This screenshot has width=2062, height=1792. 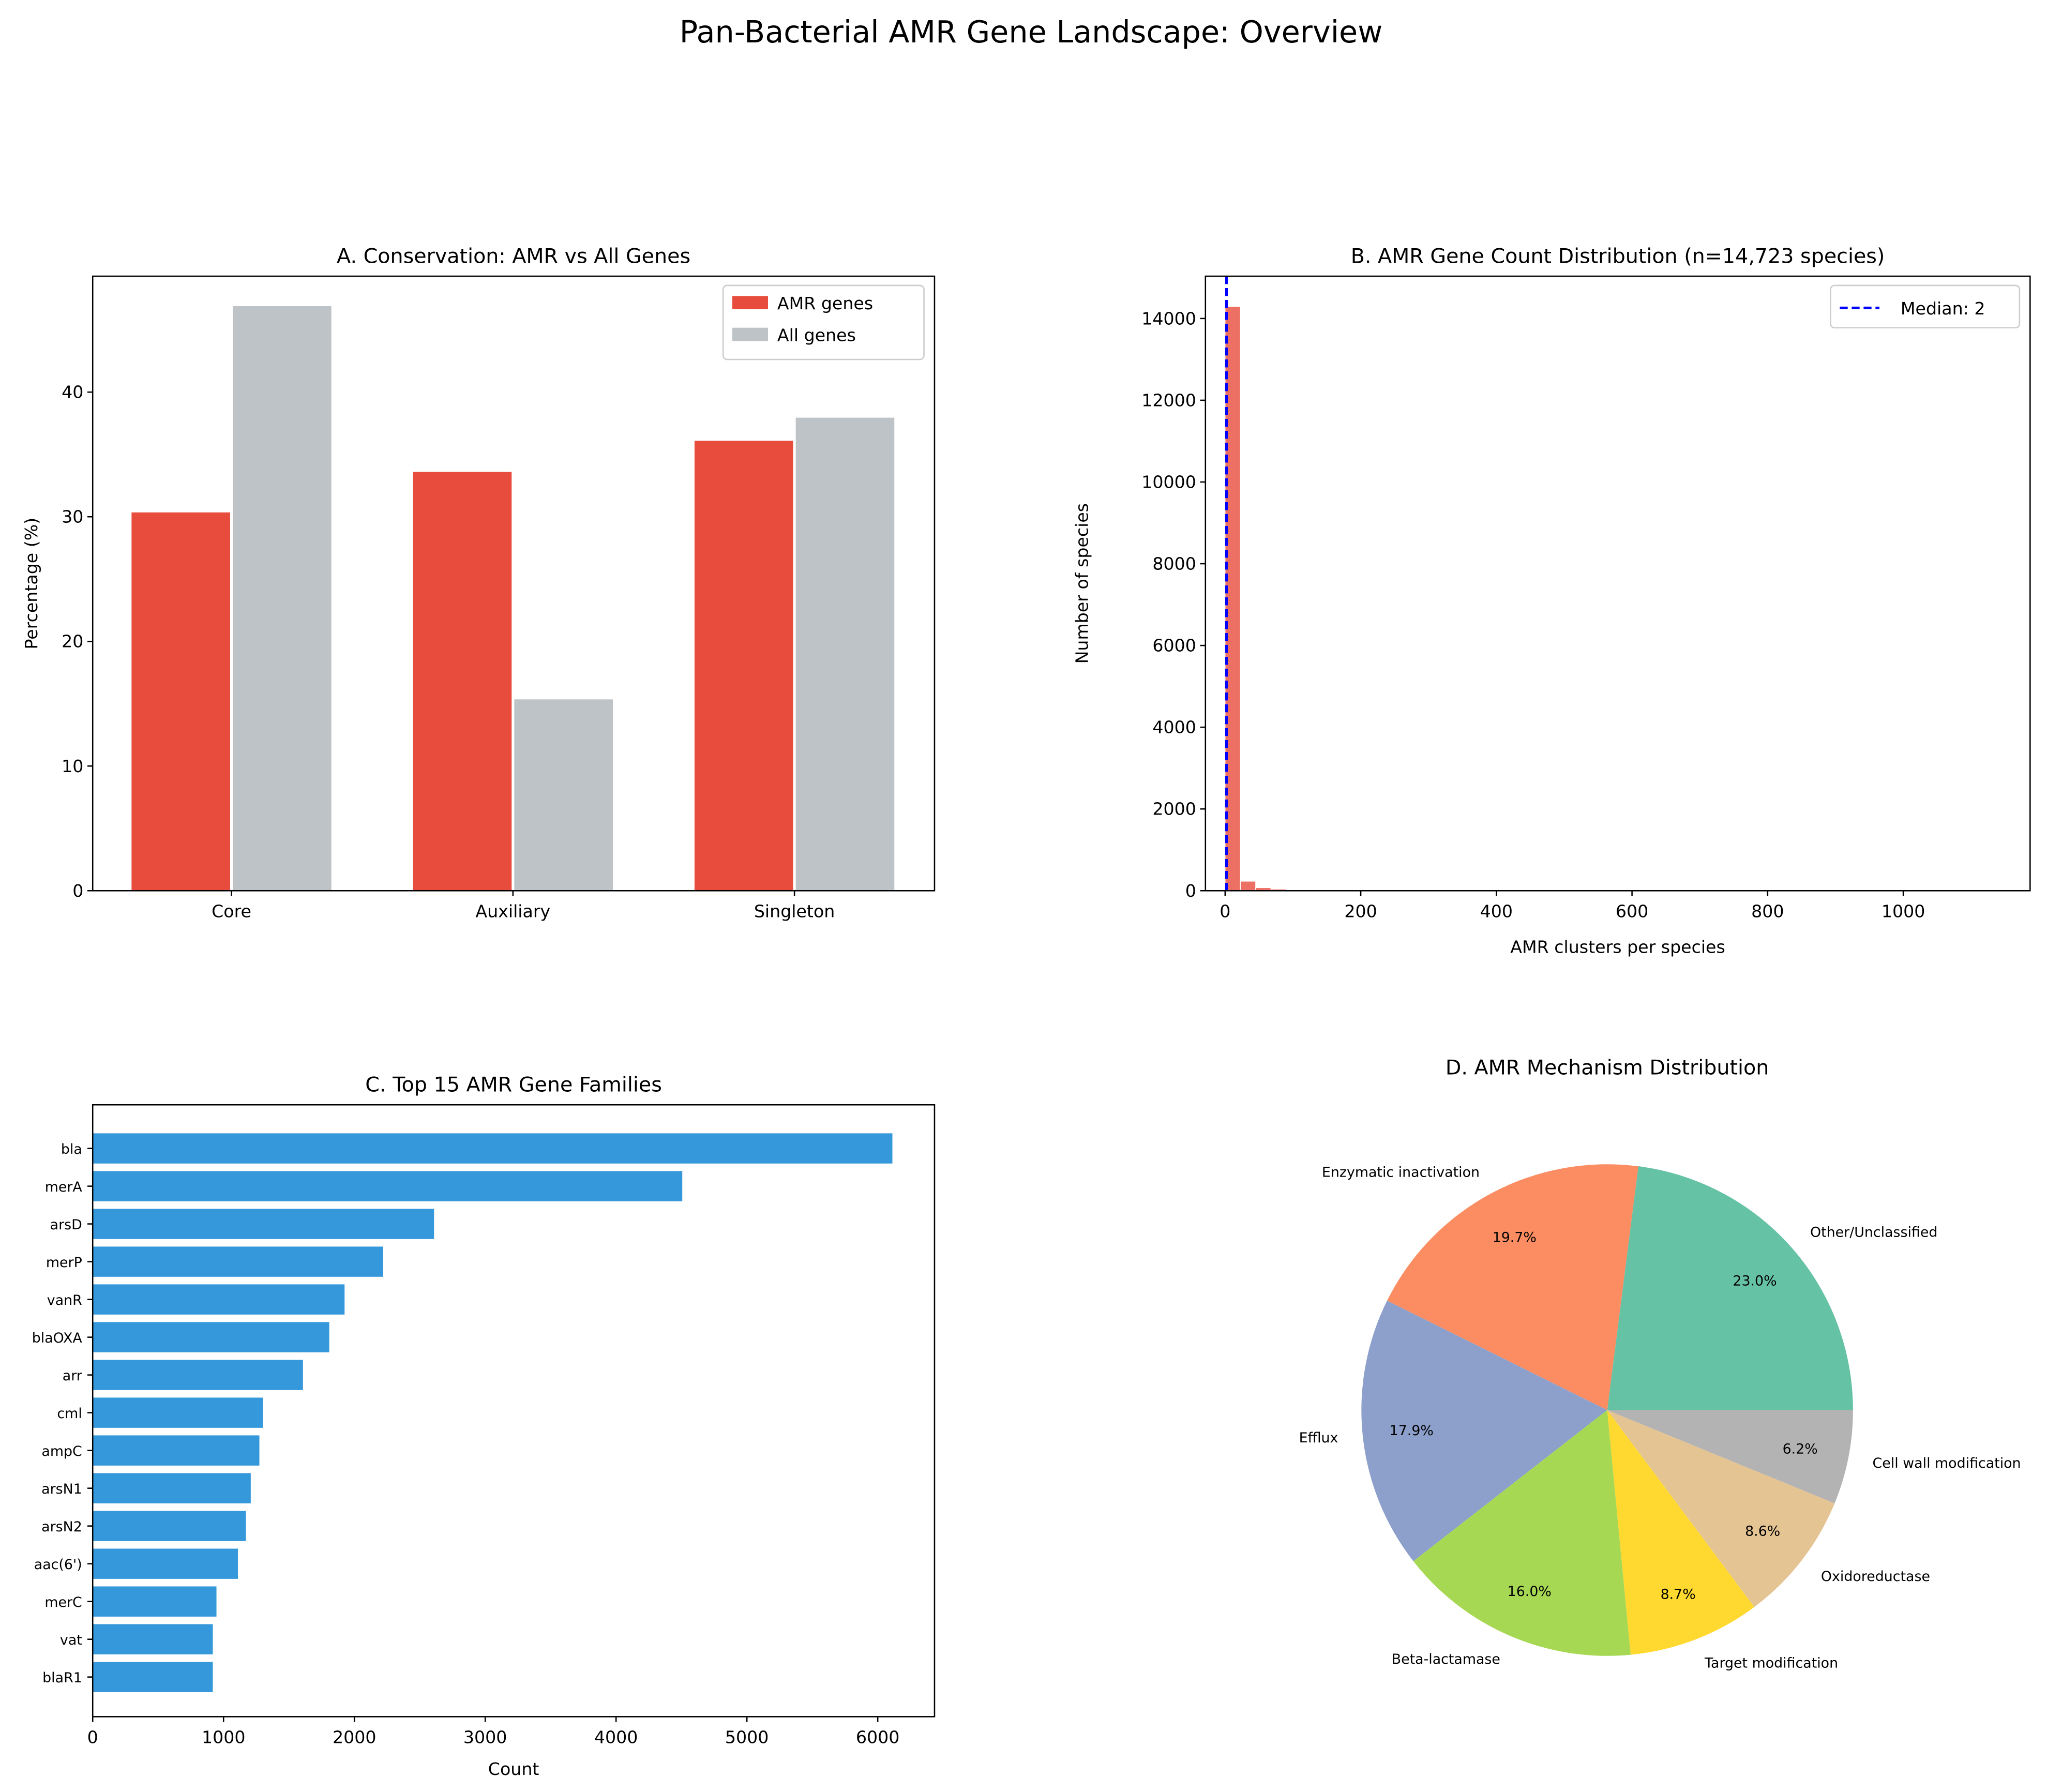 I want to click on legend: AMR genes All genes, so click(x=824, y=322).